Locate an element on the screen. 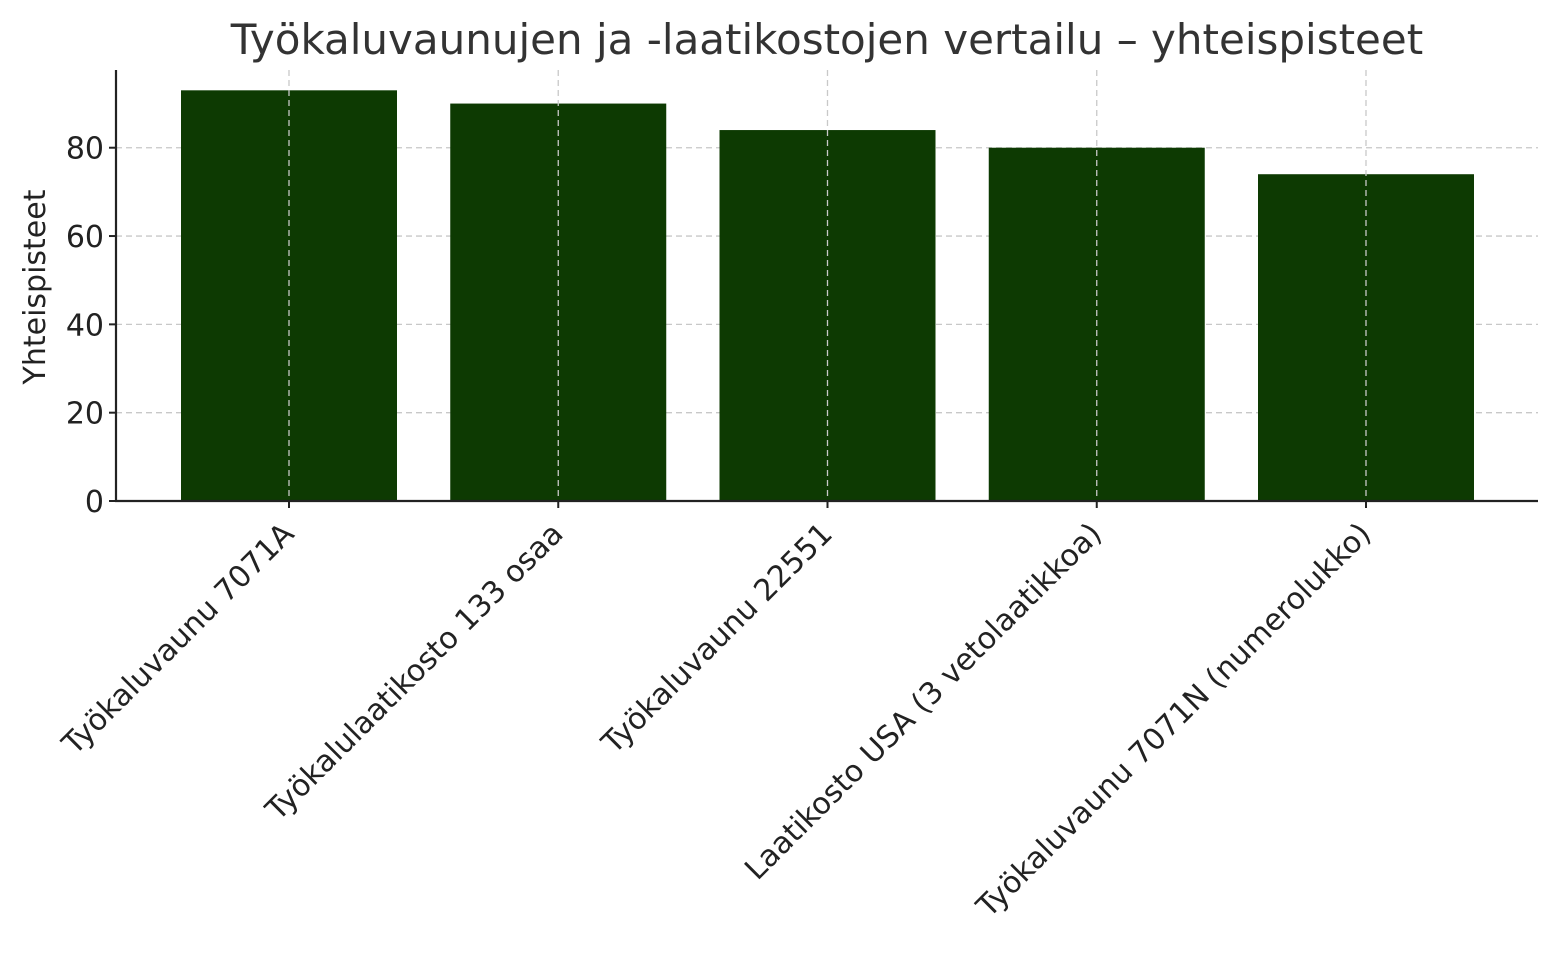 The image size is (1558, 980). y-tick-label-3: 60 is located at coordinates (85, 237).